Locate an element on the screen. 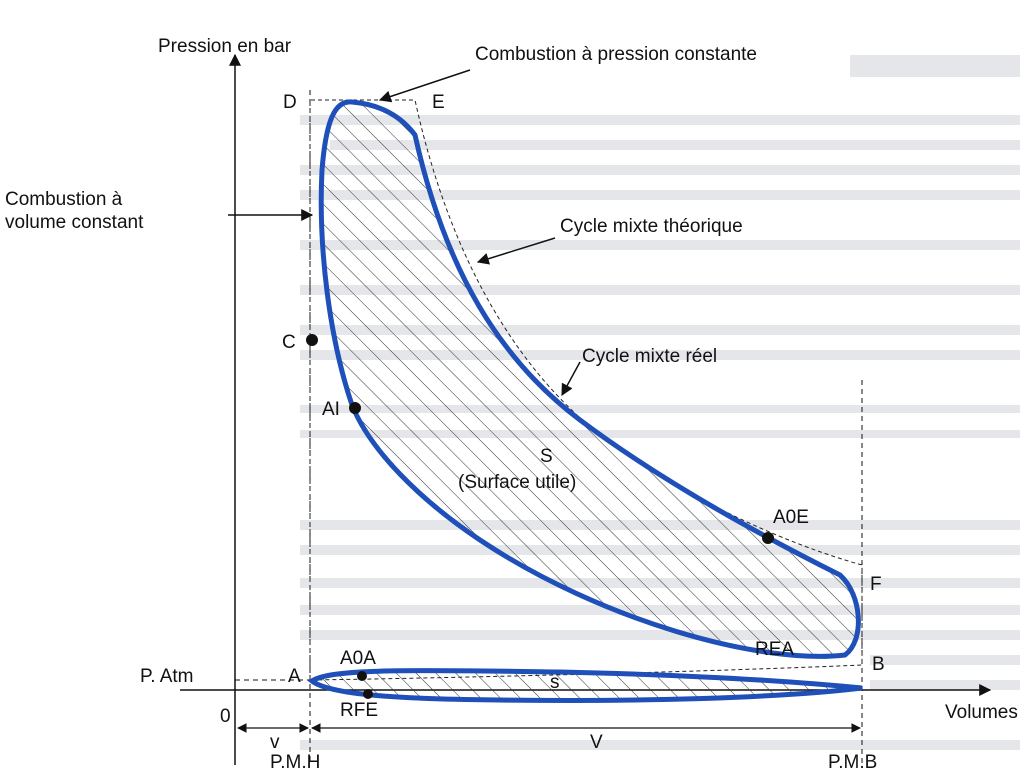  point-a0a is located at coordinates (362, 676).